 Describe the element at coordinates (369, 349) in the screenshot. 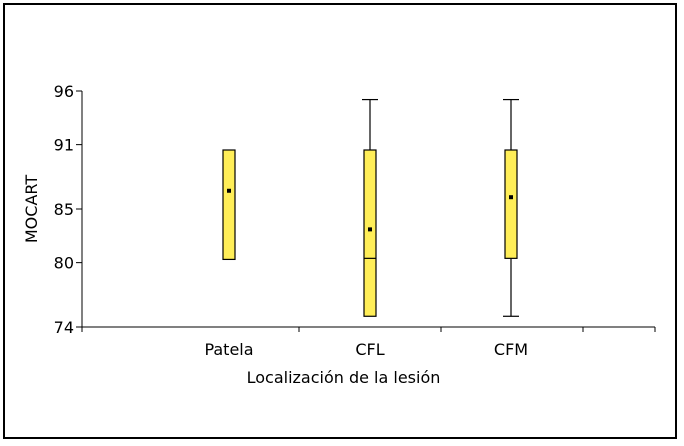

I see `x-tick-label: CFL` at that location.